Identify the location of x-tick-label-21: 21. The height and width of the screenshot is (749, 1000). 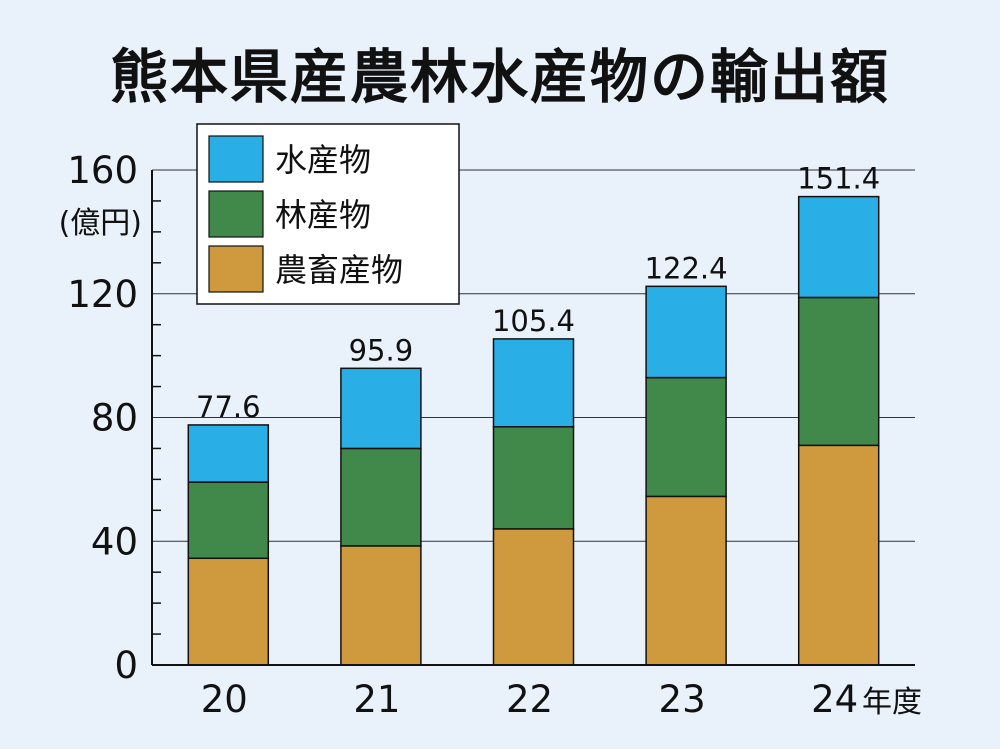
(376, 699).